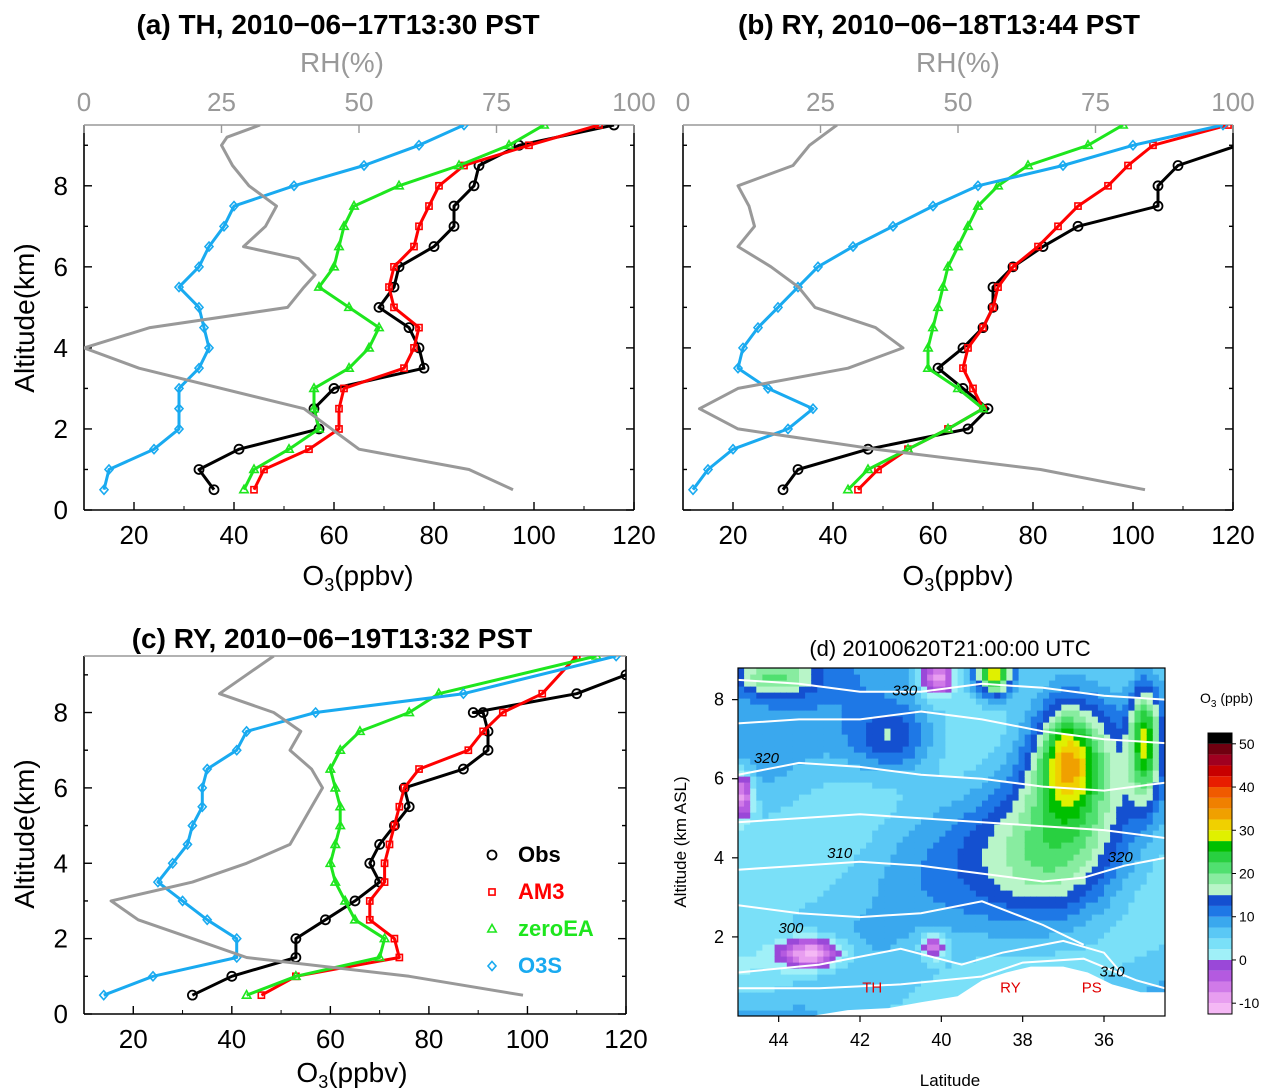 The image size is (1276, 1091). What do you see at coordinates (509, 144) in the screenshot?
I see `panel-a-series-zeroea-point` at bounding box center [509, 144].